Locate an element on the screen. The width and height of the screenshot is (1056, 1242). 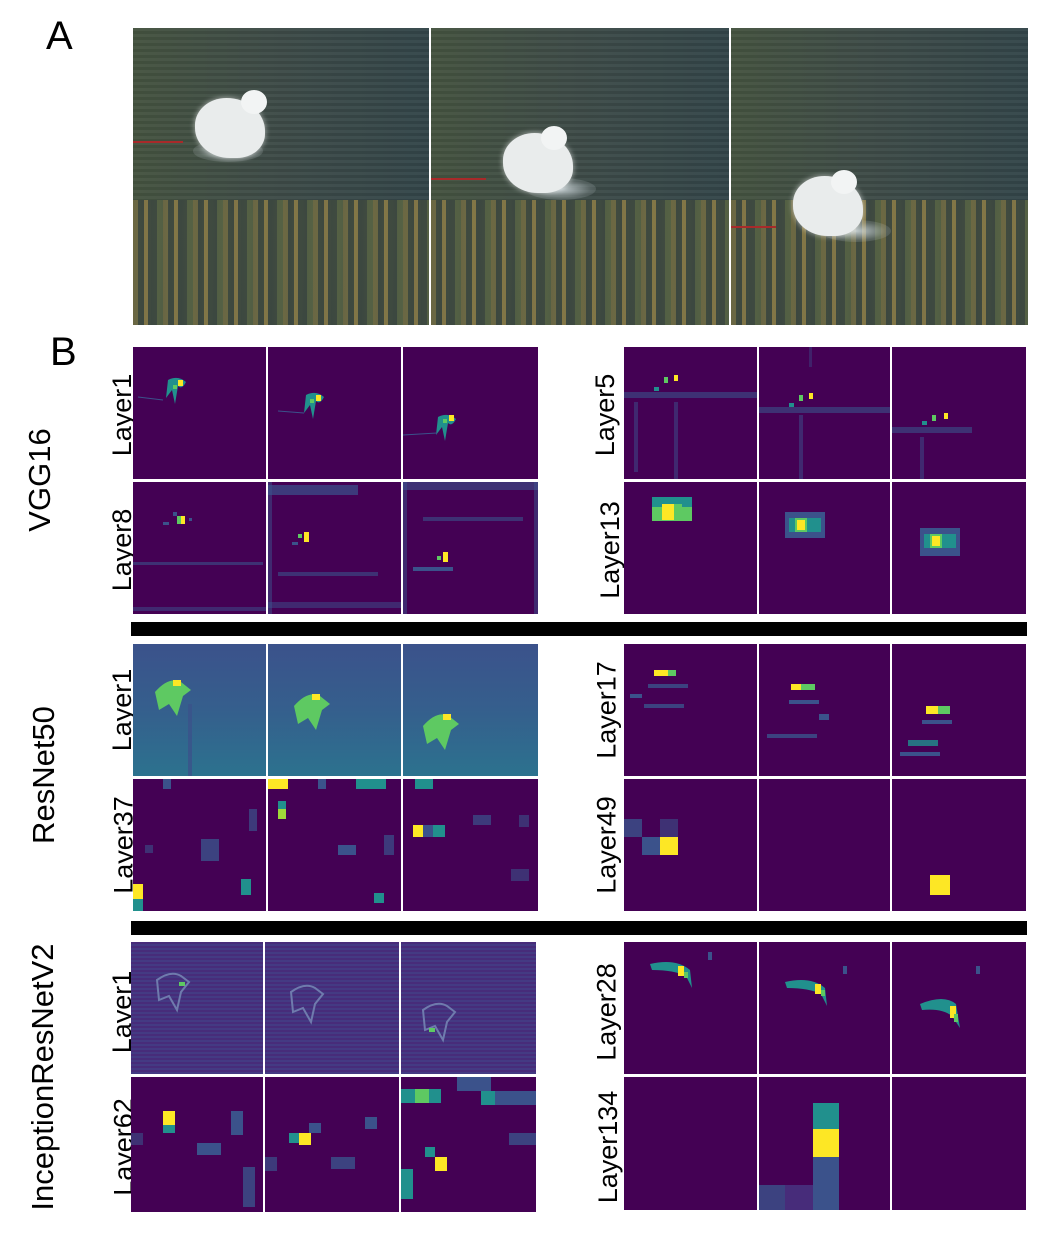
network-label-inceptionresnetv2: InceptionResNetV2 is located at coordinates (42, 1077).